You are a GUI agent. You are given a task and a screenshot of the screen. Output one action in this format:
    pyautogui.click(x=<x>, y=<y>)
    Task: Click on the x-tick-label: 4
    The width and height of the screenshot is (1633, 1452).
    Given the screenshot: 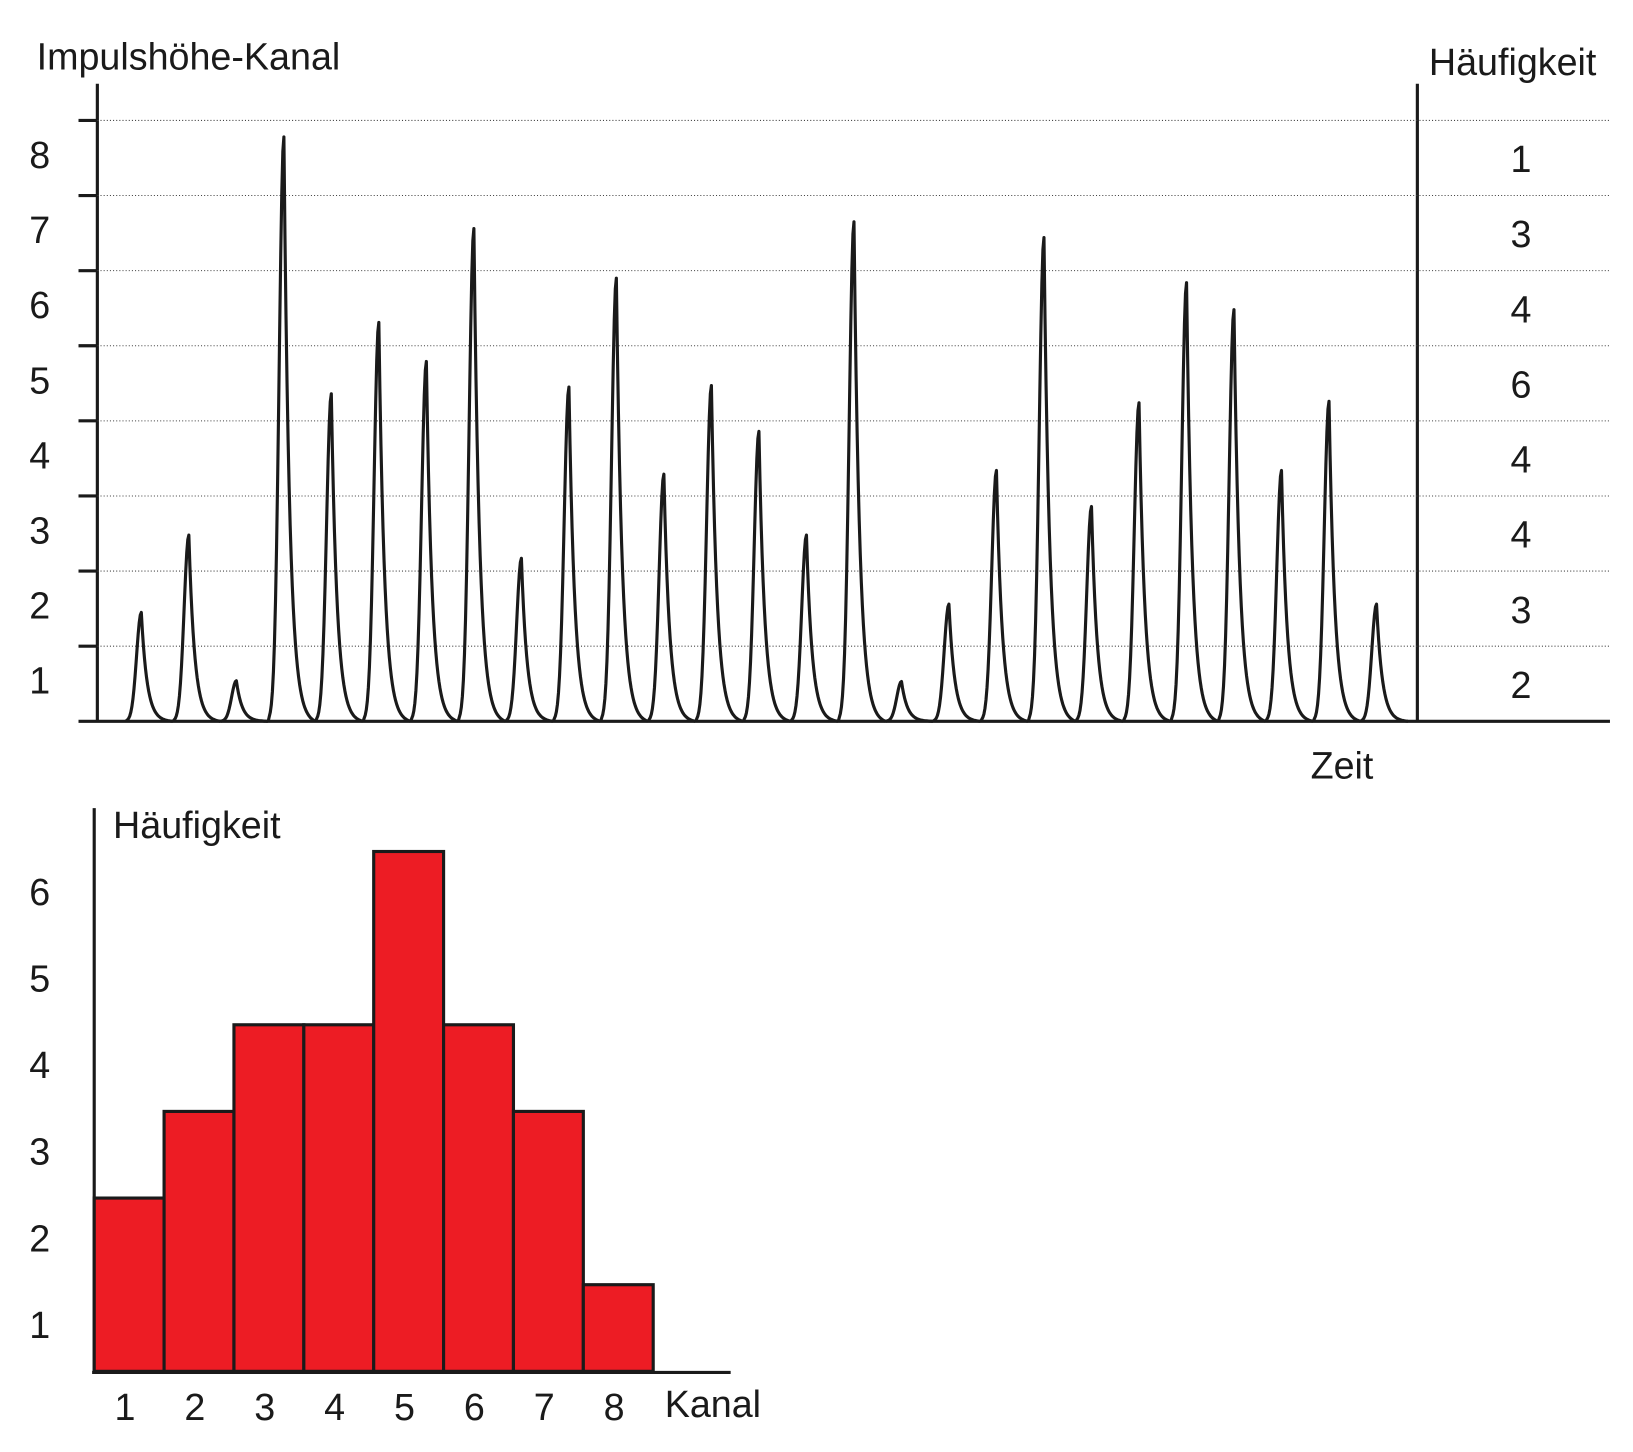 What is the action you would take?
    pyautogui.click(x=334, y=1407)
    